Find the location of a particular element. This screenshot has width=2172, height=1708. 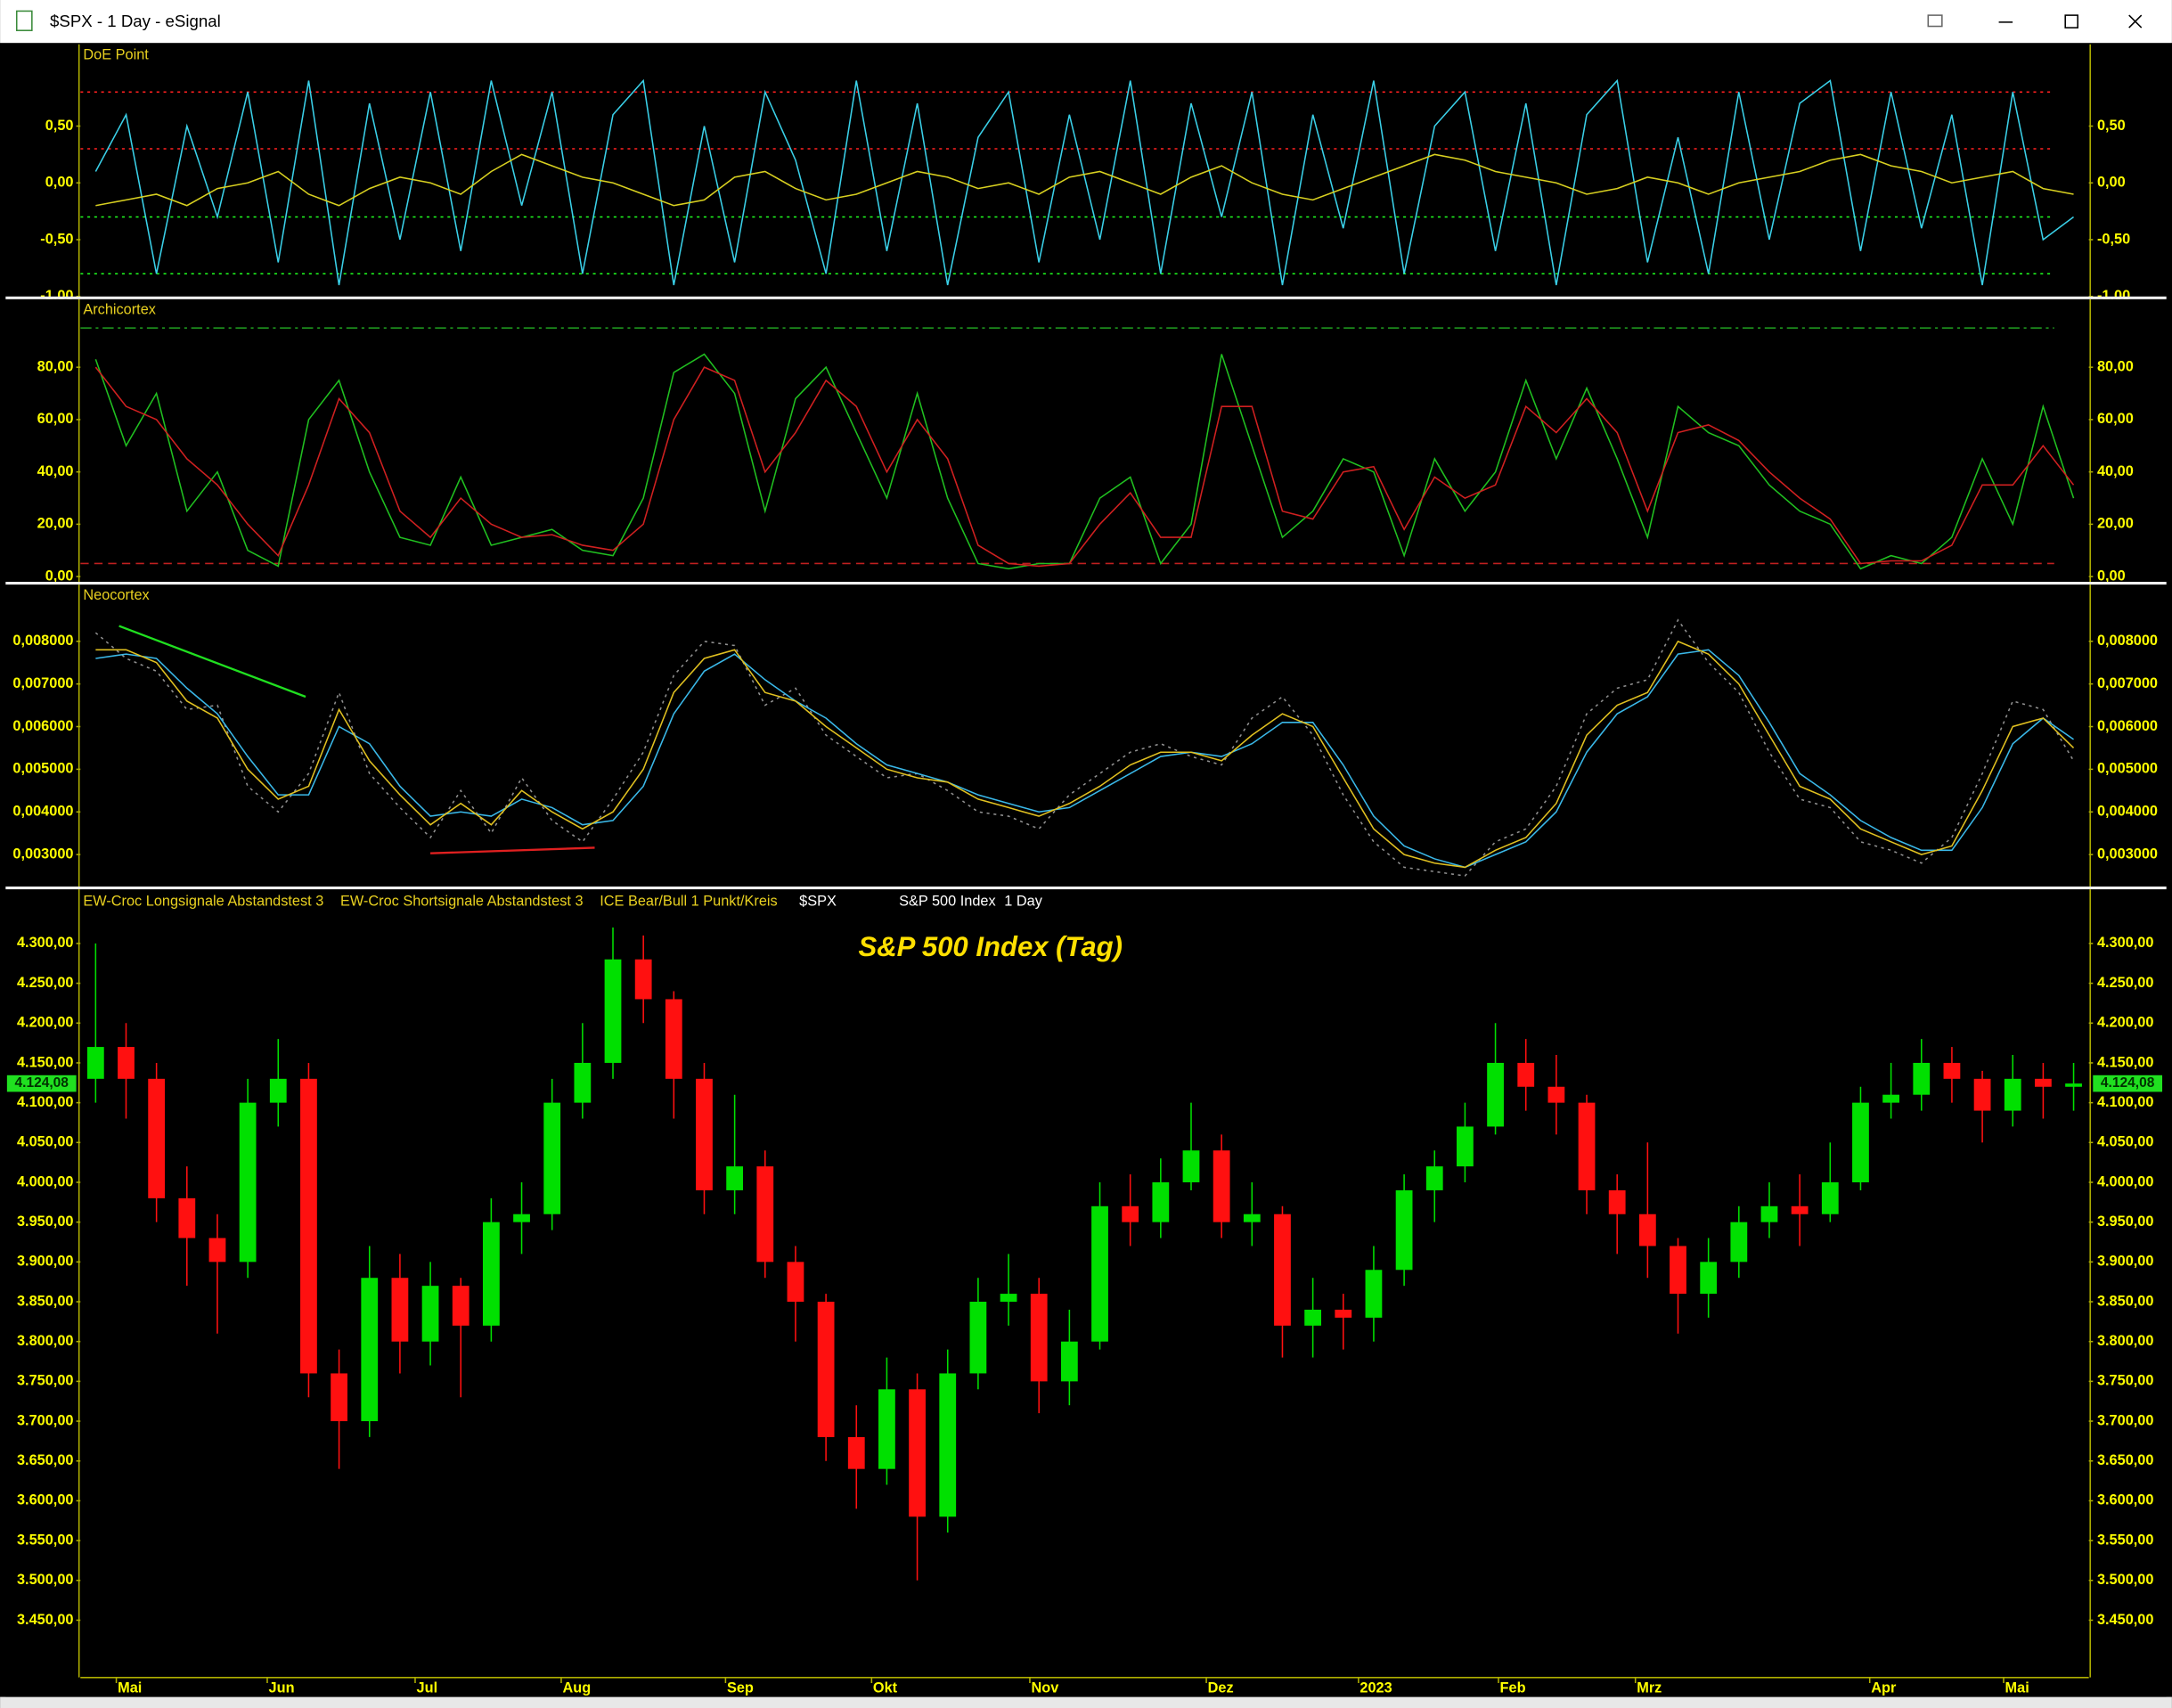

y-tick-label: 0,008000 is located at coordinates (42, 641).